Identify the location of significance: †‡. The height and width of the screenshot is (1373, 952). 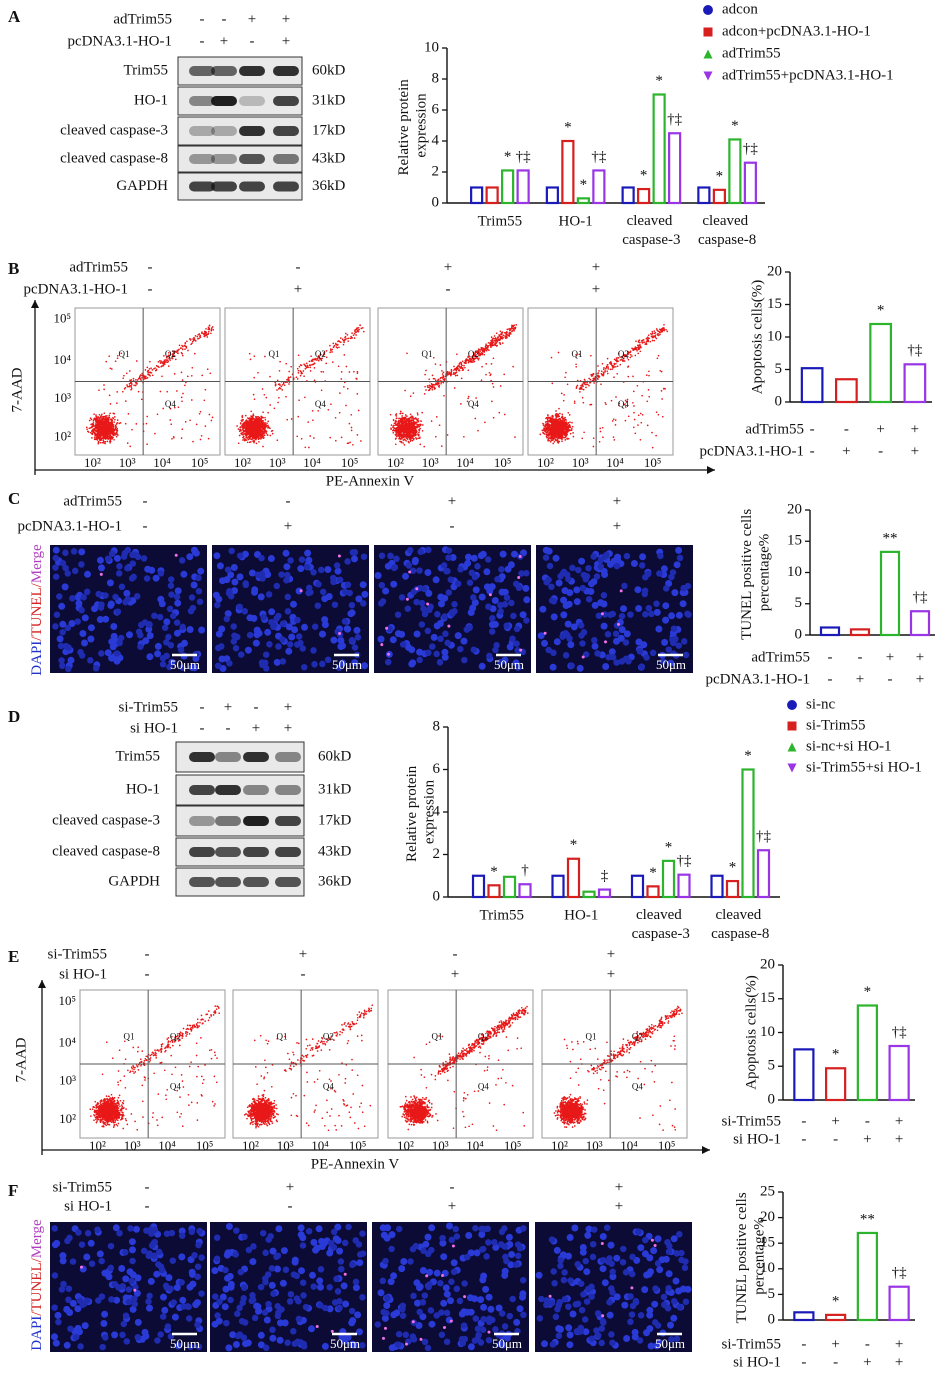
(599, 157).